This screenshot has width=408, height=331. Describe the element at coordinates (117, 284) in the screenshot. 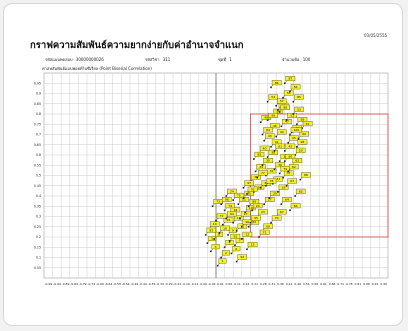

I see `x-tick-label: -0.59` at that location.